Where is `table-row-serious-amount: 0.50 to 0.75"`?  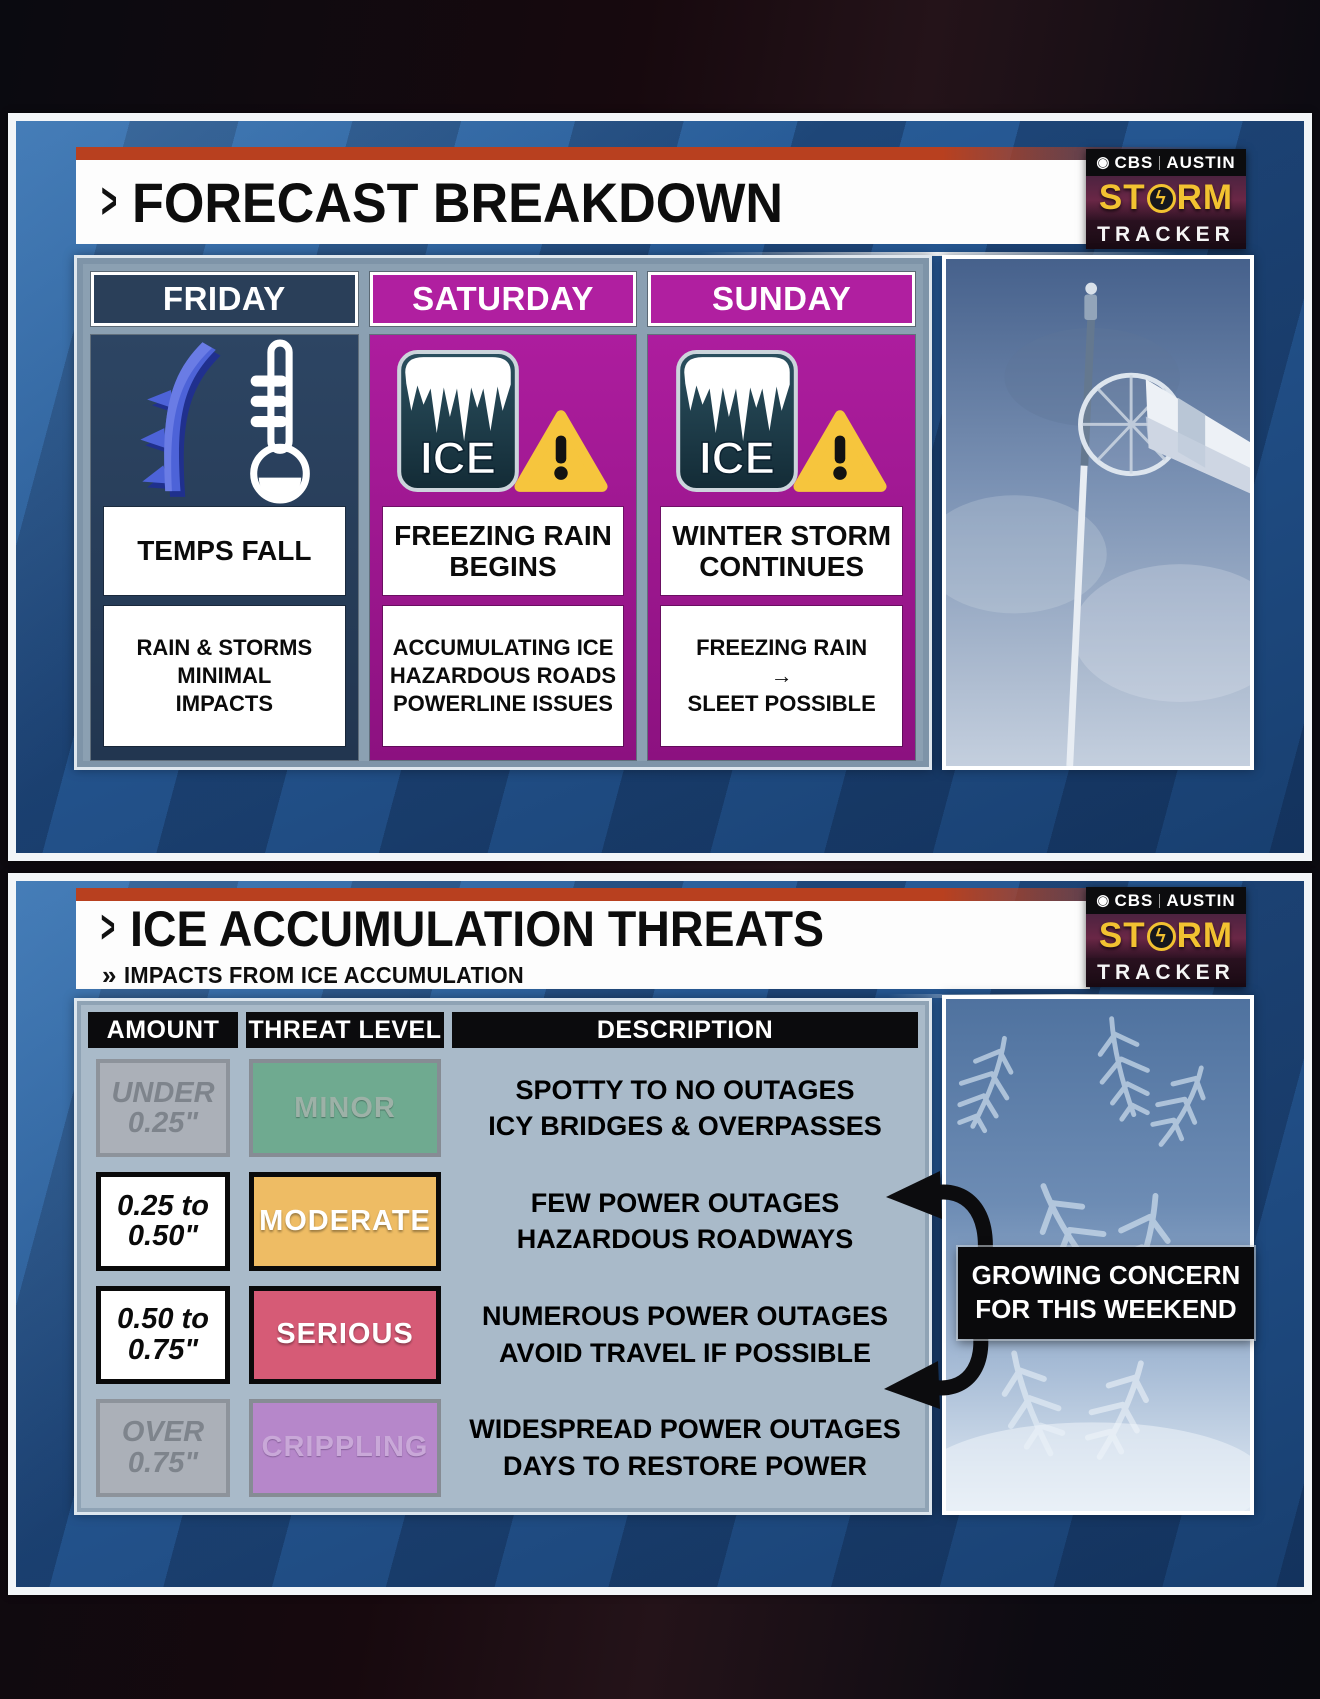
table-row-serious-amount: 0.50 to 0.75" is located at coordinates (163, 1335).